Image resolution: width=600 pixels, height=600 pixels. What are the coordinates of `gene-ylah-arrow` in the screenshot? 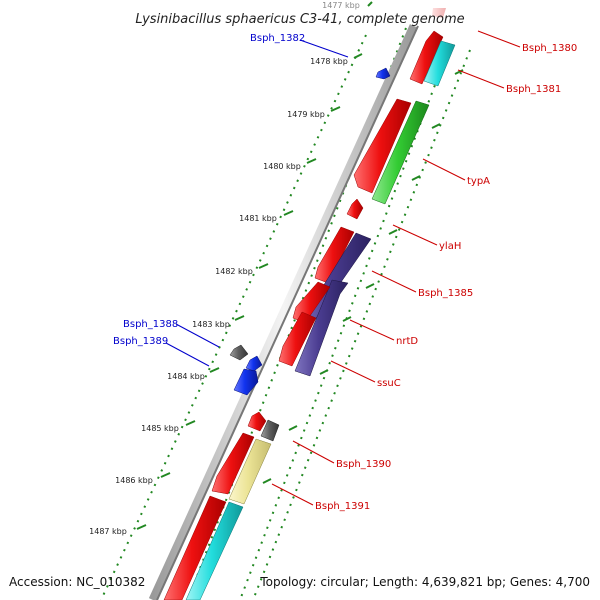 It's located at (355, 209).